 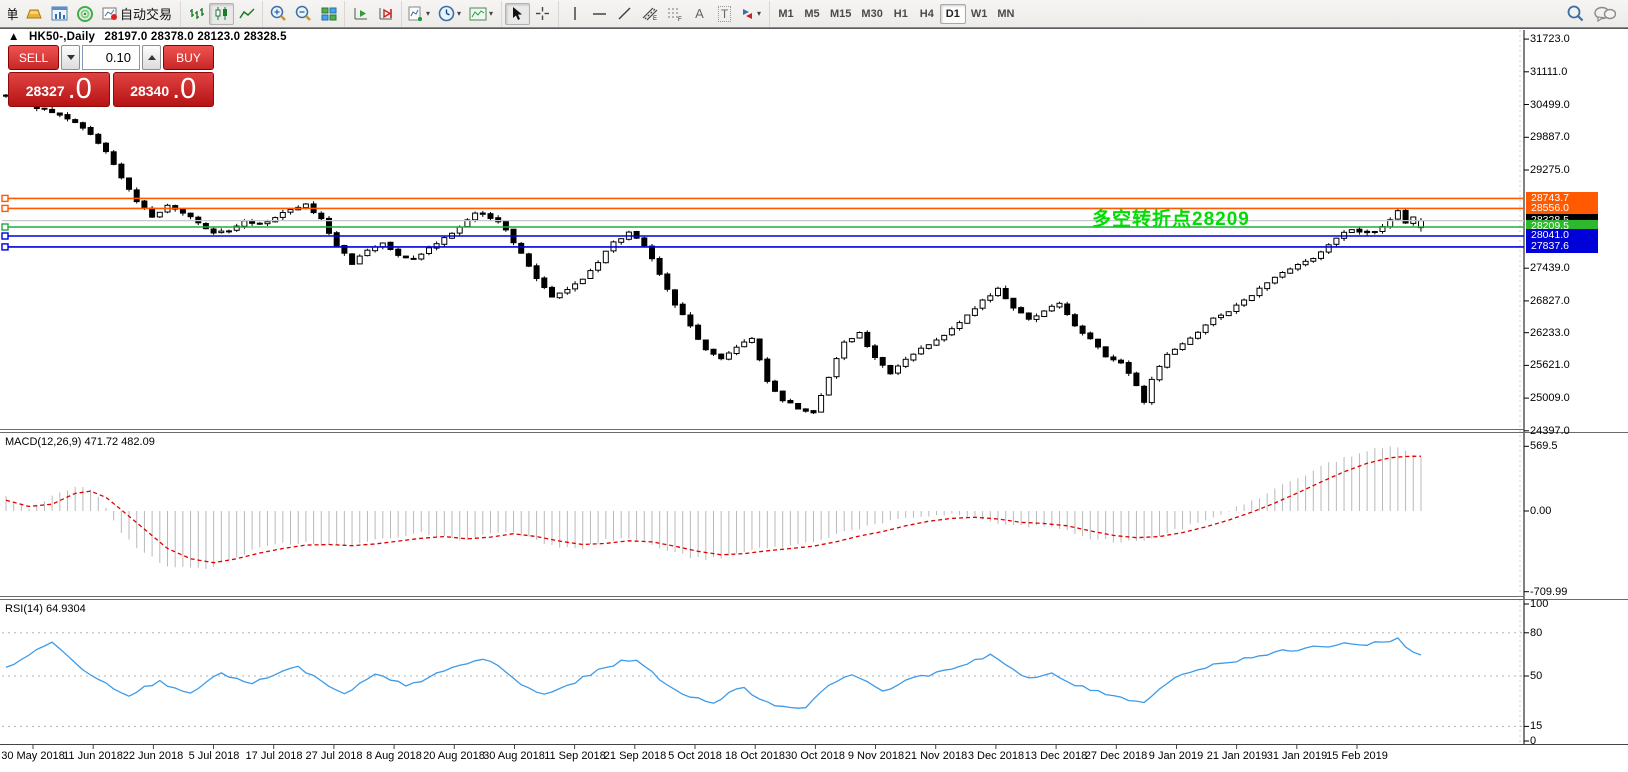 I want to click on vertical-line-button, so click(x=574, y=14).